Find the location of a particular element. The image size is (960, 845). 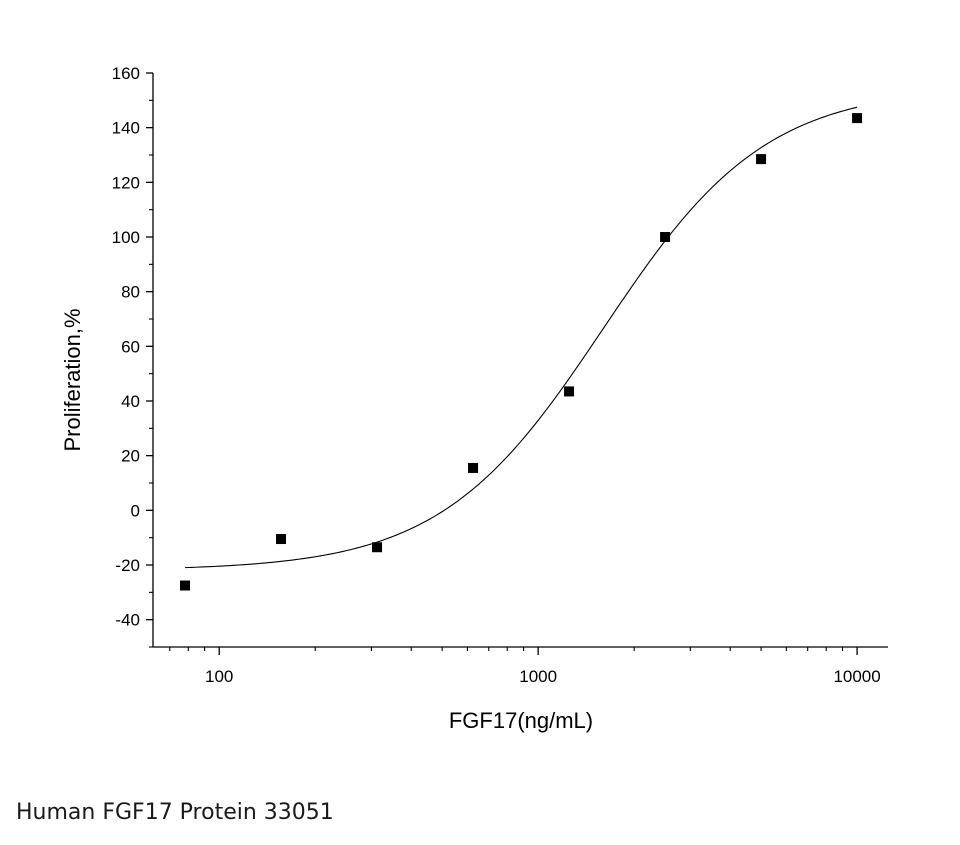

y-tick-label: 120 is located at coordinates (126, 182).